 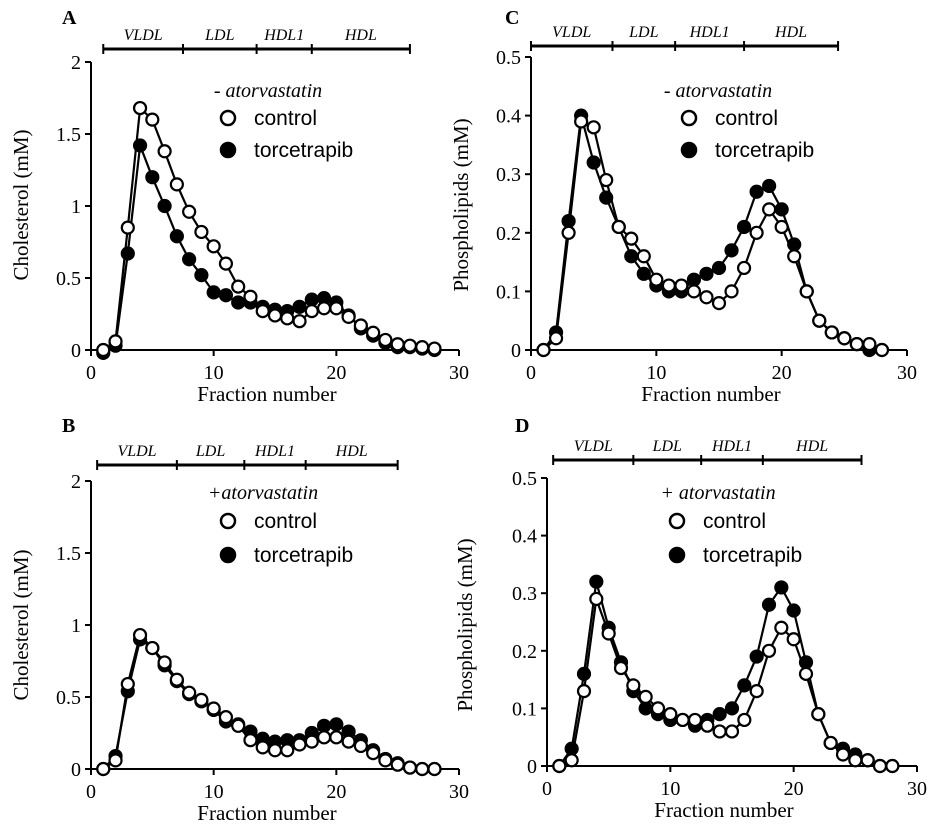 I want to click on y-tick-label: 0.2, so click(x=524, y=652).